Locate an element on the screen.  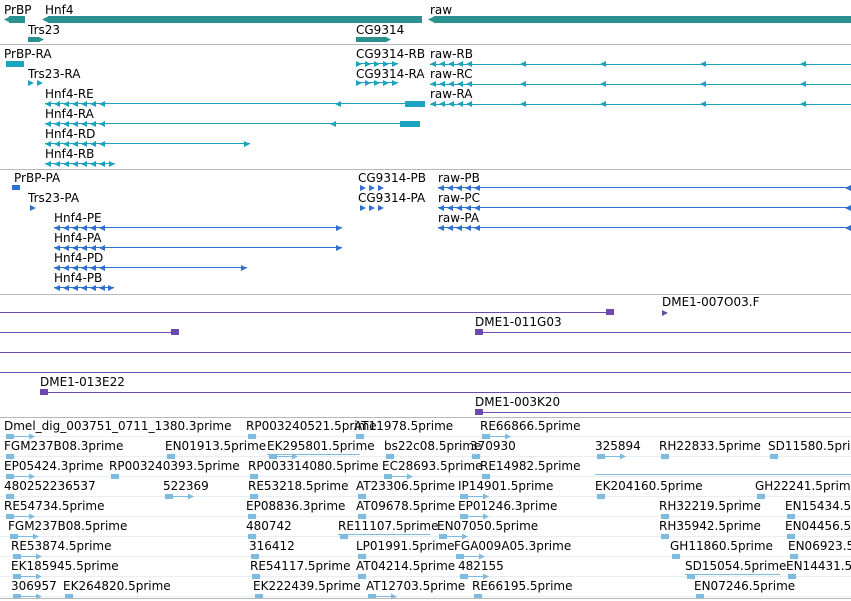
est-ep05424-3prime is located at coordinates (32, 476).